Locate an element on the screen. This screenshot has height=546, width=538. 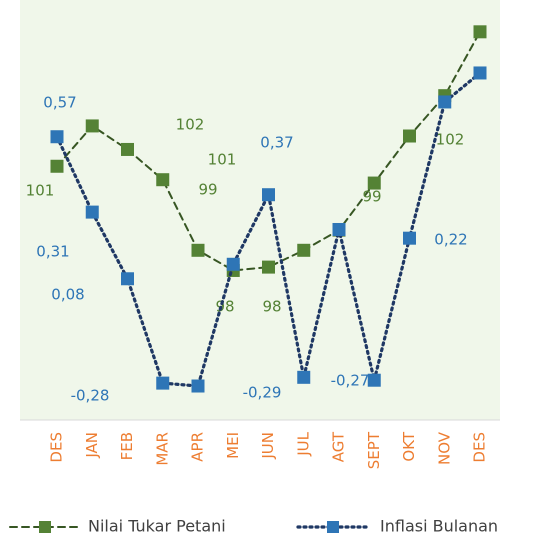
legend-label: Inflasi Bulanan is located at coordinates (439, 526).